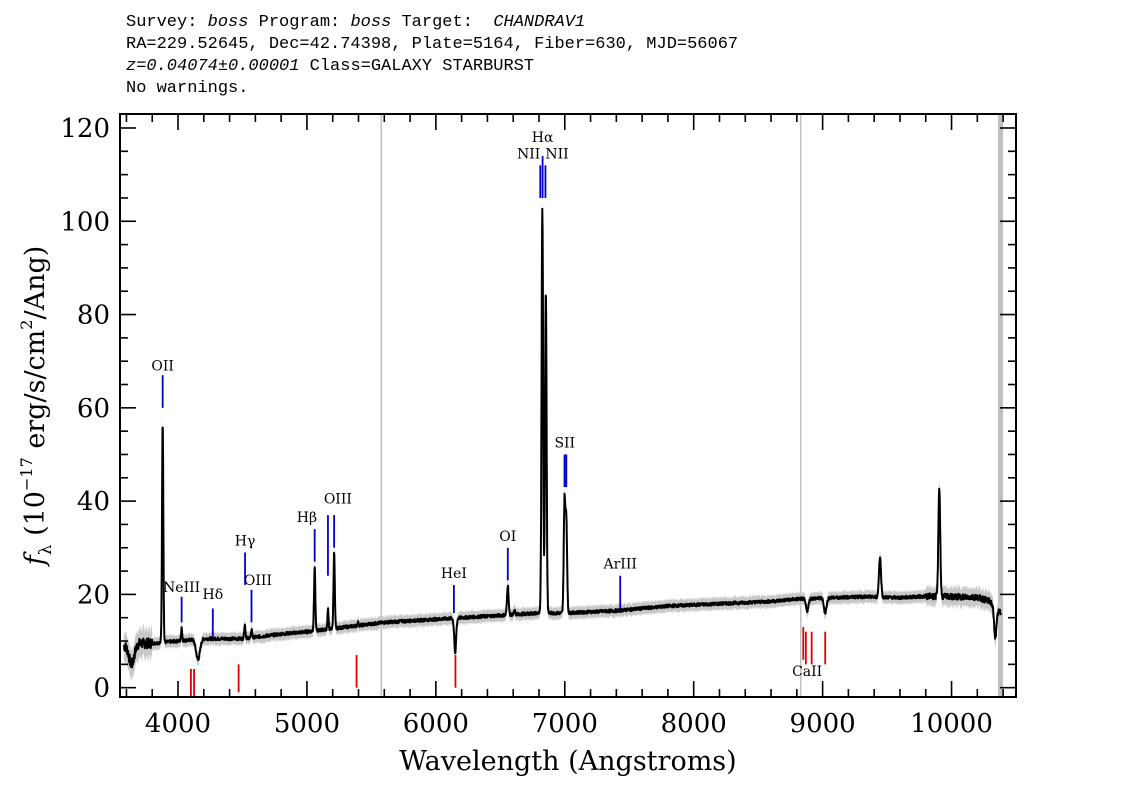  I want to click on y-axis-label: fλ (10−17 erg/s/cm2/Ang), so click(36, 407).